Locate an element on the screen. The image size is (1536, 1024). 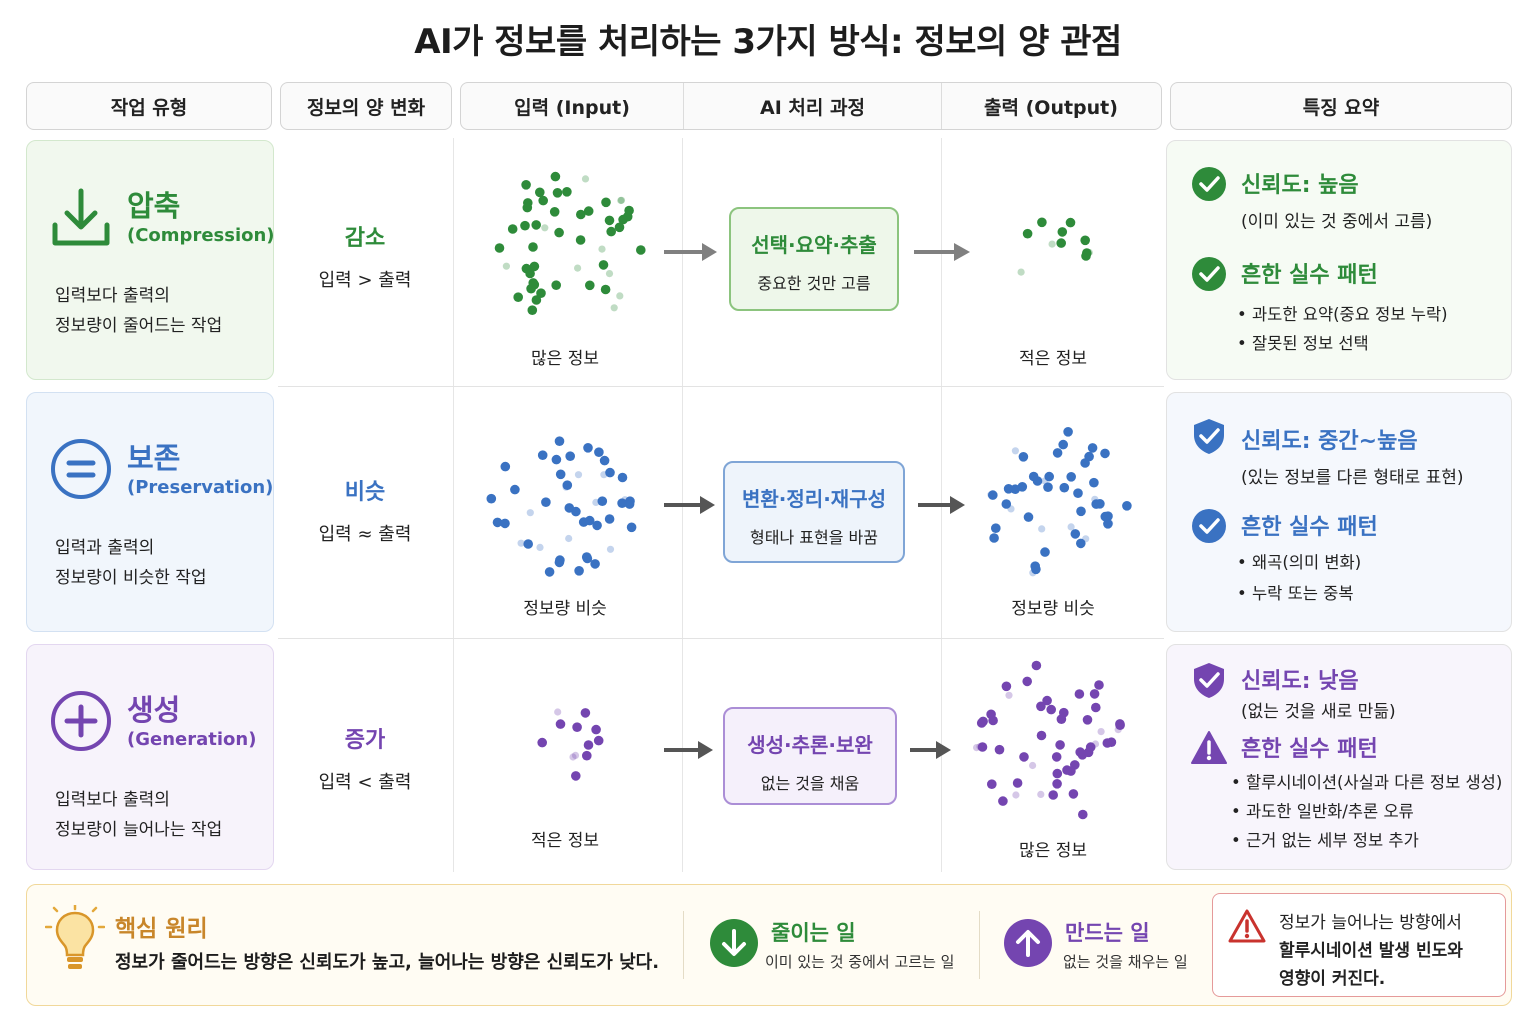
header-process: AI 처리 과정 is located at coordinates (812, 106).